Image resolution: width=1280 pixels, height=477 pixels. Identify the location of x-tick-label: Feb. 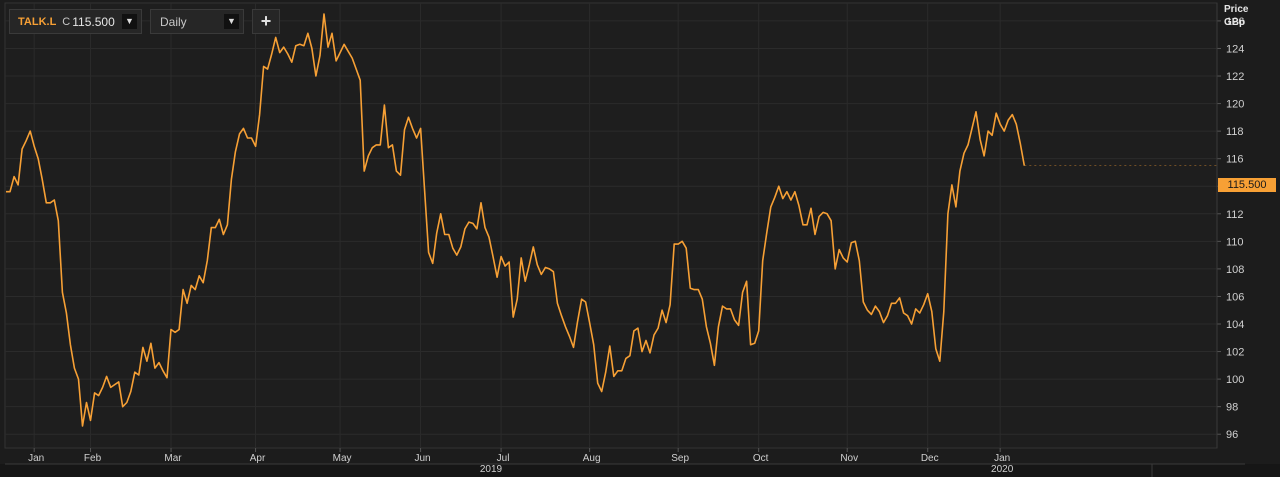
(93, 458).